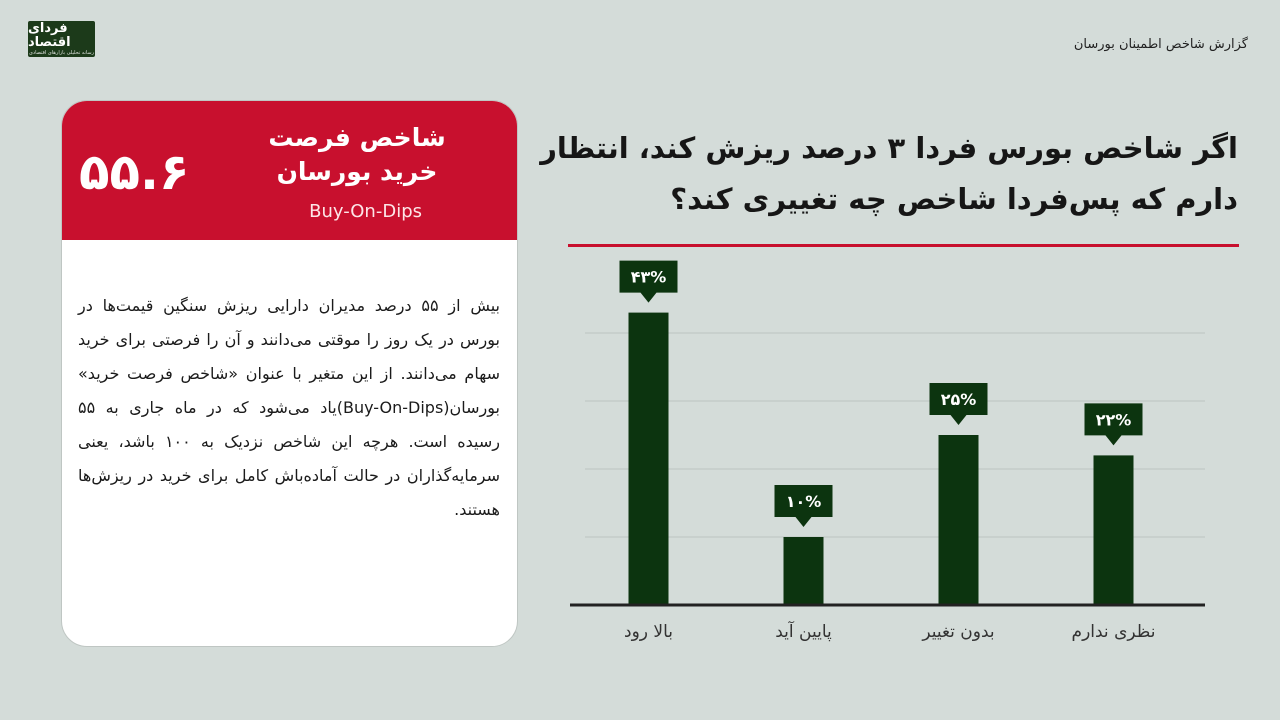  What do you see at coordinates (957, 632) in the screenshot?
I see `category-label: بدون تغییر` at bounding box center [957, 632].